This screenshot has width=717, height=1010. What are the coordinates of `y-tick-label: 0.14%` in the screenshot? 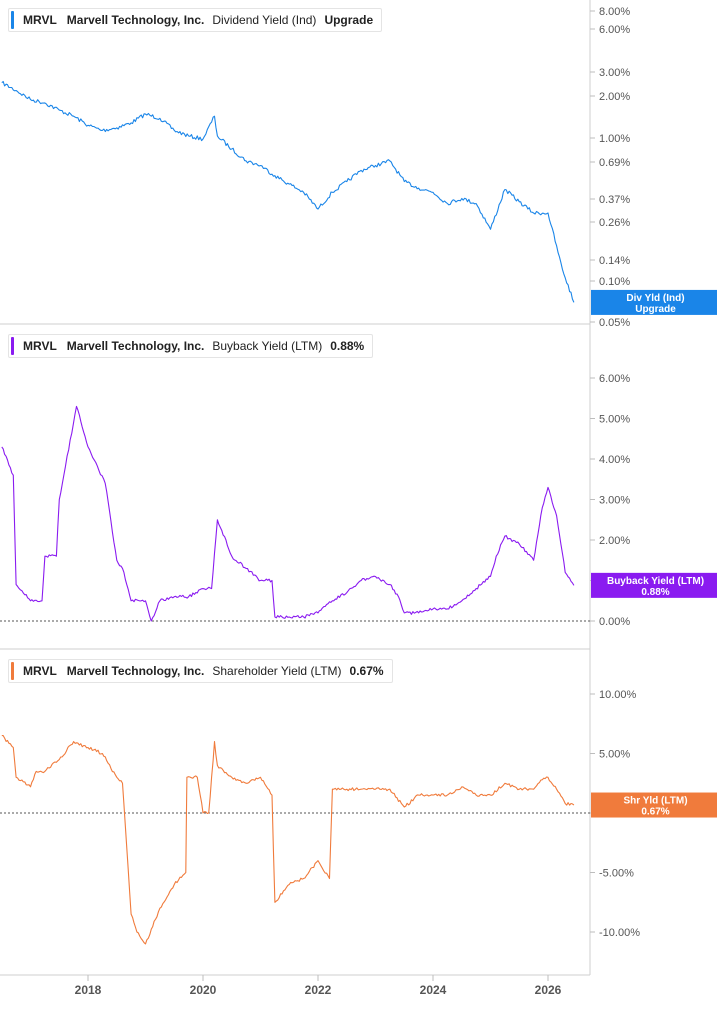 It's located at (614, 261).